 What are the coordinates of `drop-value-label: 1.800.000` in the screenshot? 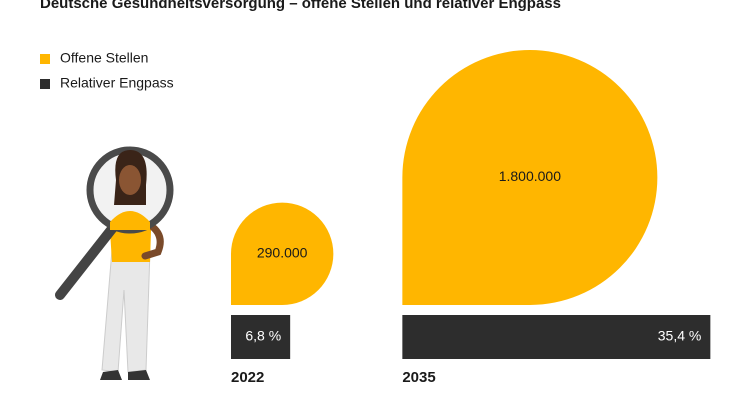 It's located at (530, 176).